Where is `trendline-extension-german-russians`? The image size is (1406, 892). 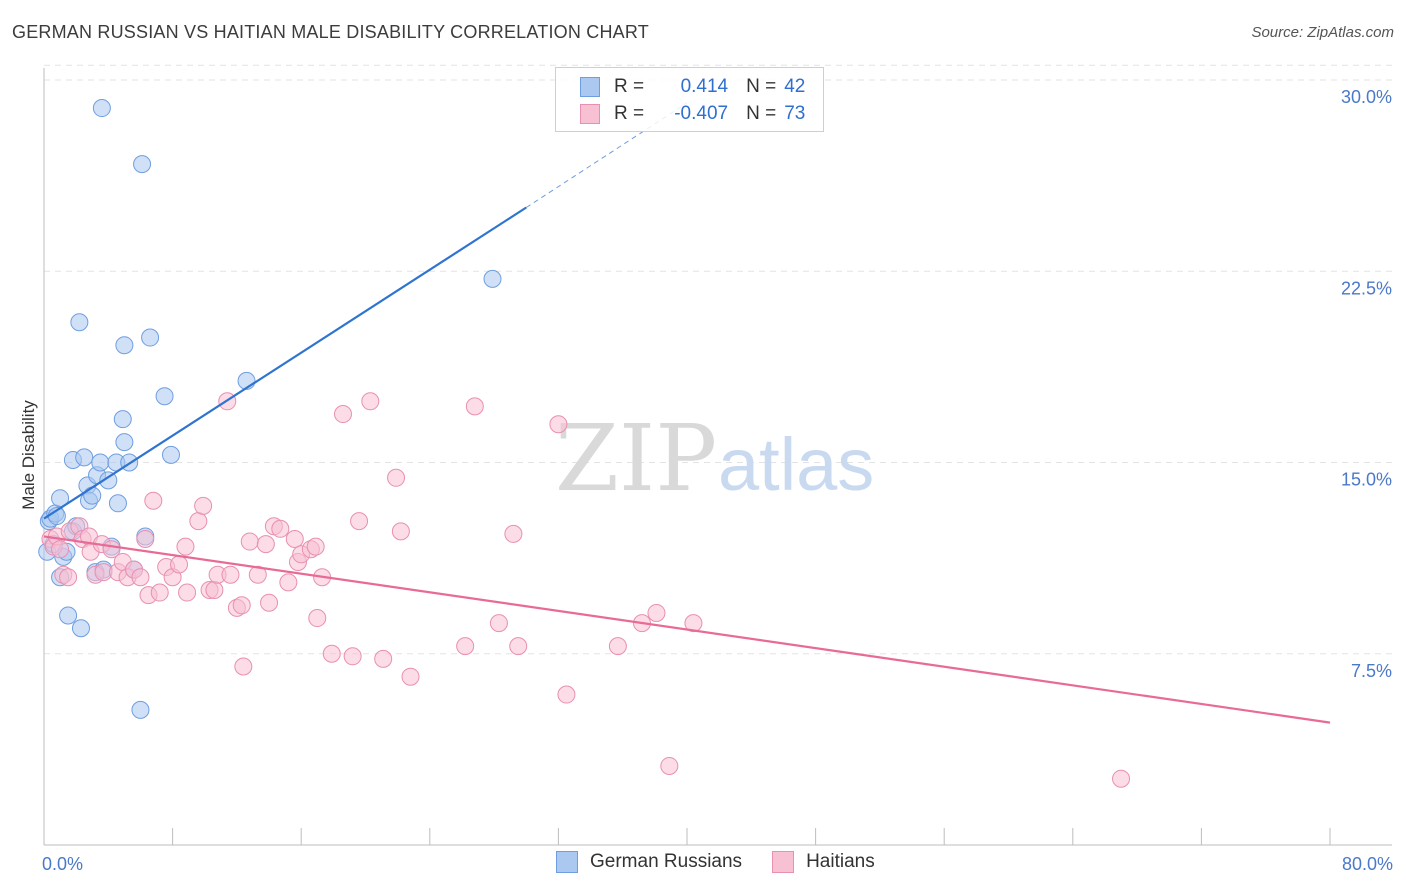 trendline-extension-german-russians is located at coordinates (606, 155).